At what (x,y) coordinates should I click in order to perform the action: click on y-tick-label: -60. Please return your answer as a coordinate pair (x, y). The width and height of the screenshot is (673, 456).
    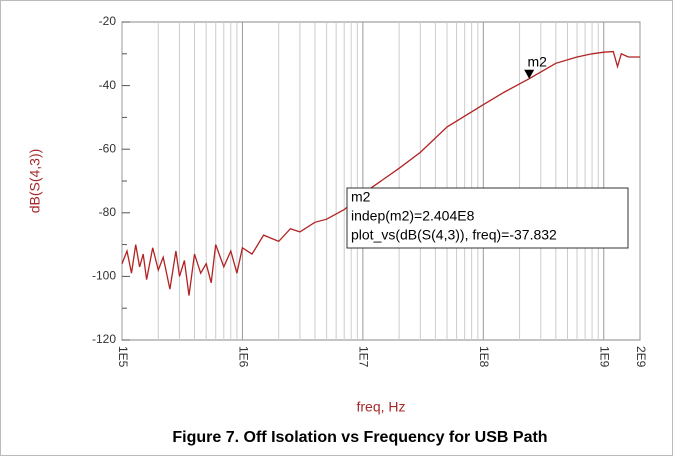
    Looking at the image, I should click on (108, 148).